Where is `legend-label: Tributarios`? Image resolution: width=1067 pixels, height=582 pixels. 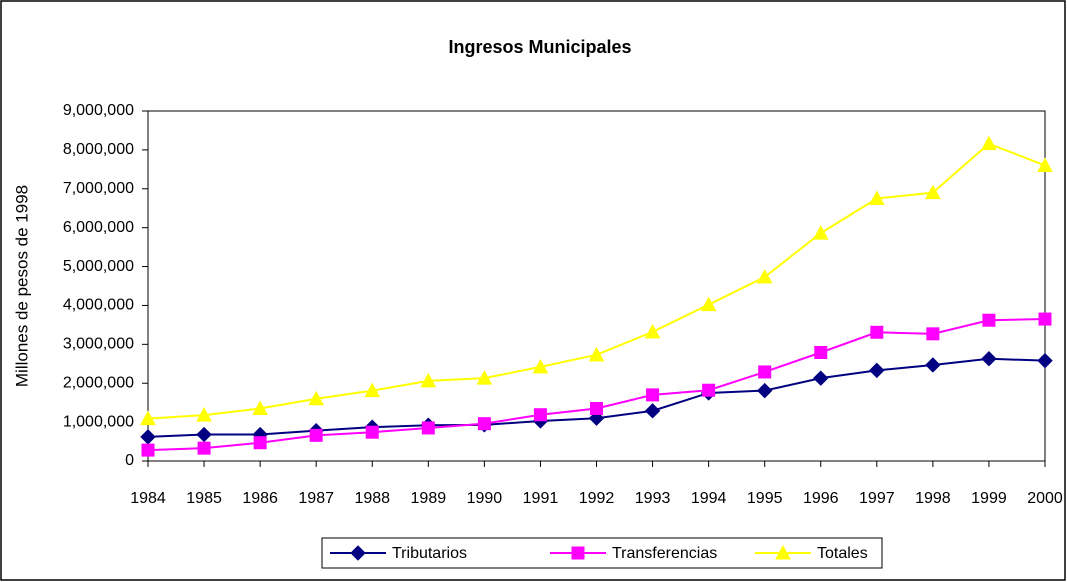
legend-label: Tributarios is located at coordinates (429, 553).